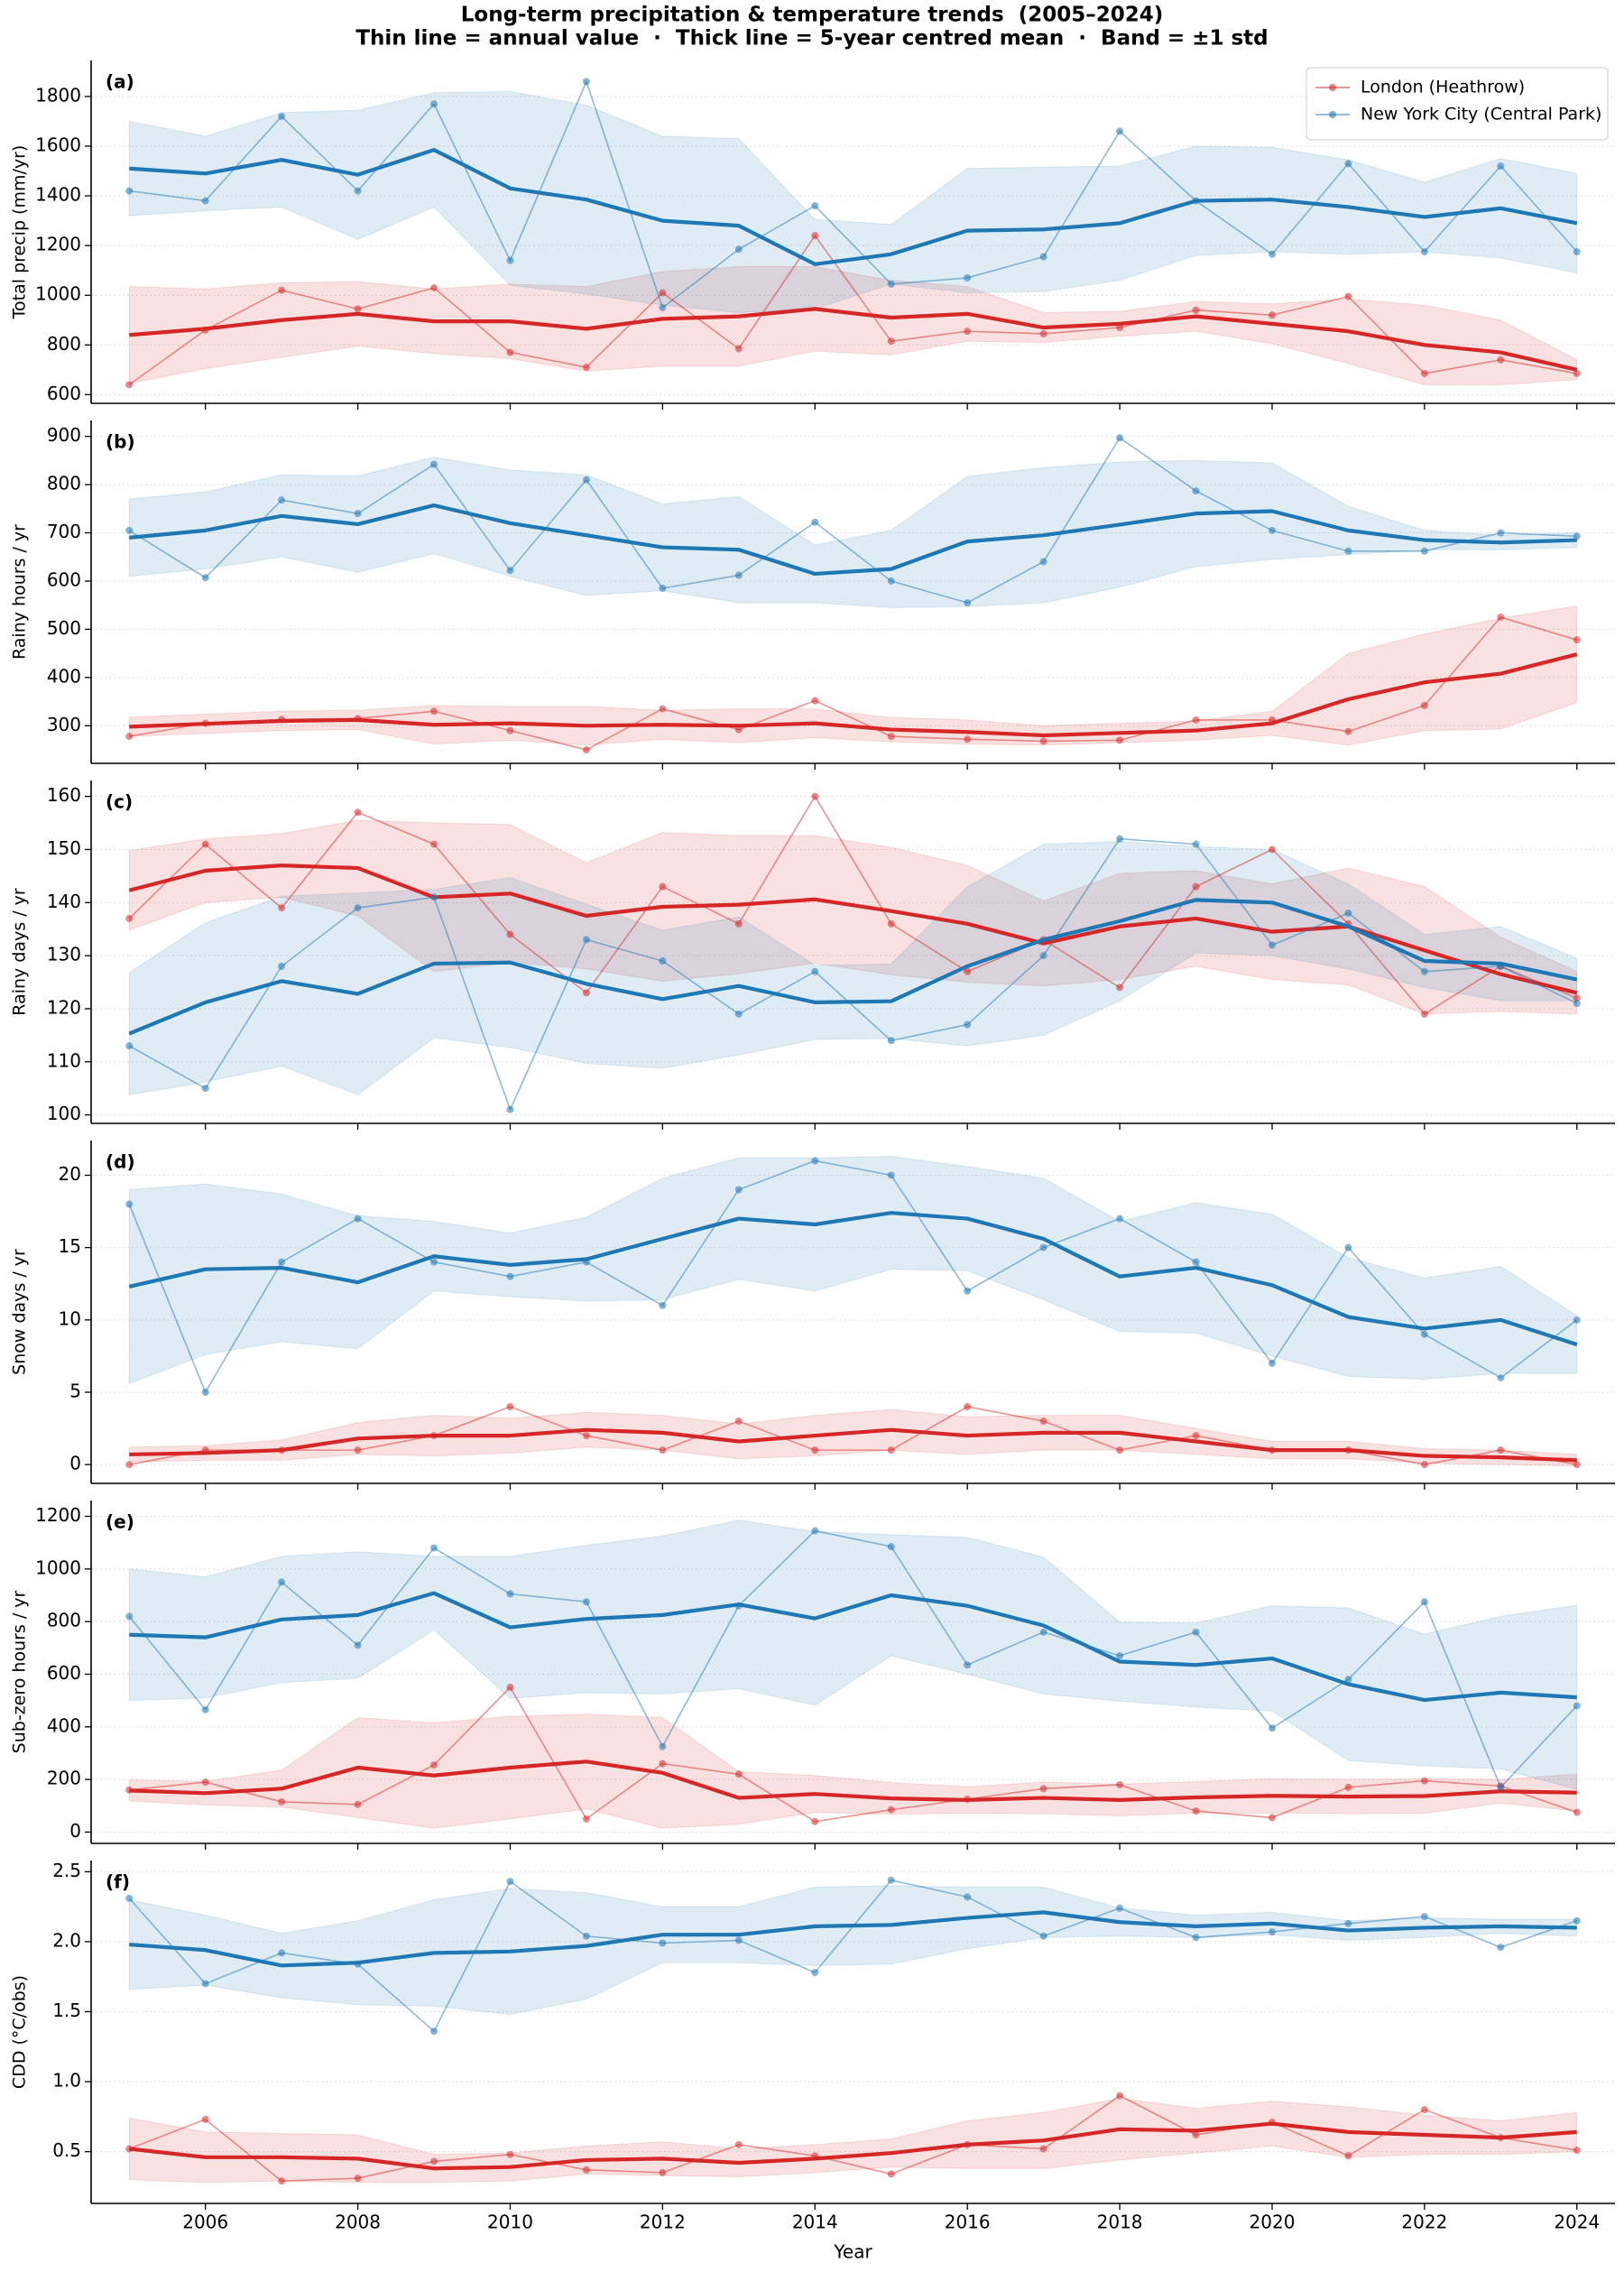  Describe the element at coordinates (64, 1778) in the screenshot. I see `y-tick-label: 200` at that location.